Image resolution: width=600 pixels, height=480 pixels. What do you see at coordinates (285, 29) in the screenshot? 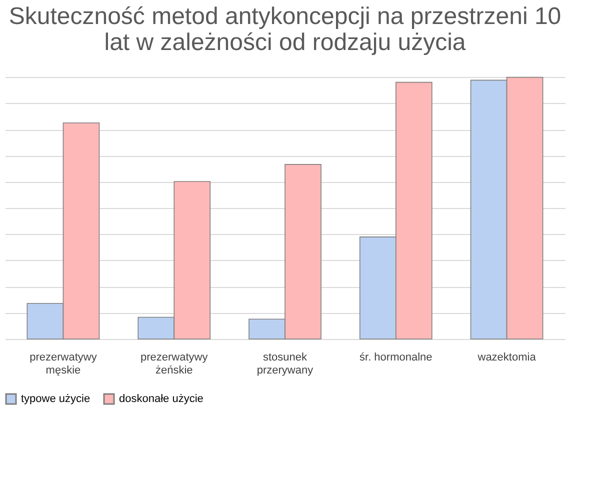
I see `chart-title: Skuteczność metod antykoncepcji na przestrzeni 10 lat w zależności od rodzaju użycia` at bounding box center [285, 29].